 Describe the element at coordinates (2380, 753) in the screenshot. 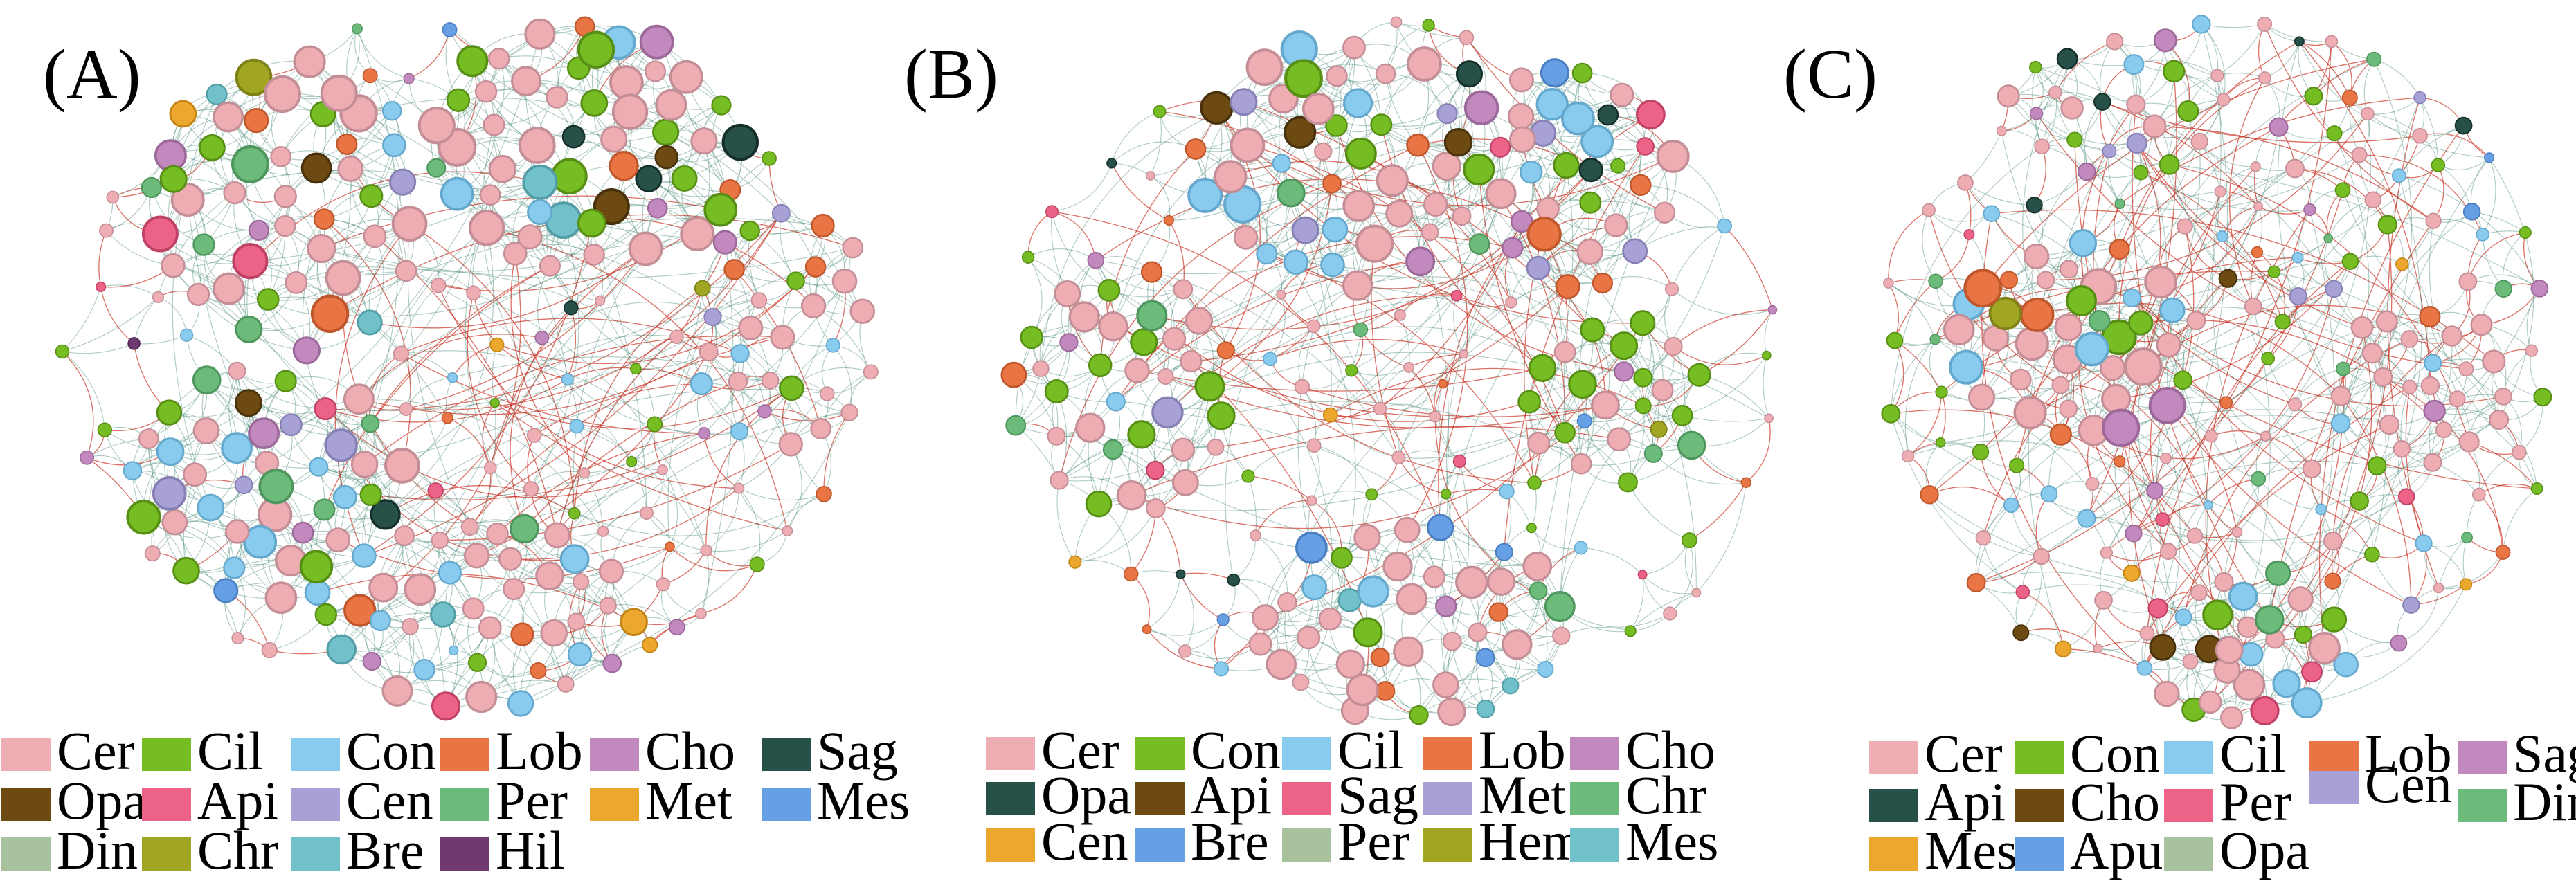

I see `legend-item-Lob: Lob` at that location.